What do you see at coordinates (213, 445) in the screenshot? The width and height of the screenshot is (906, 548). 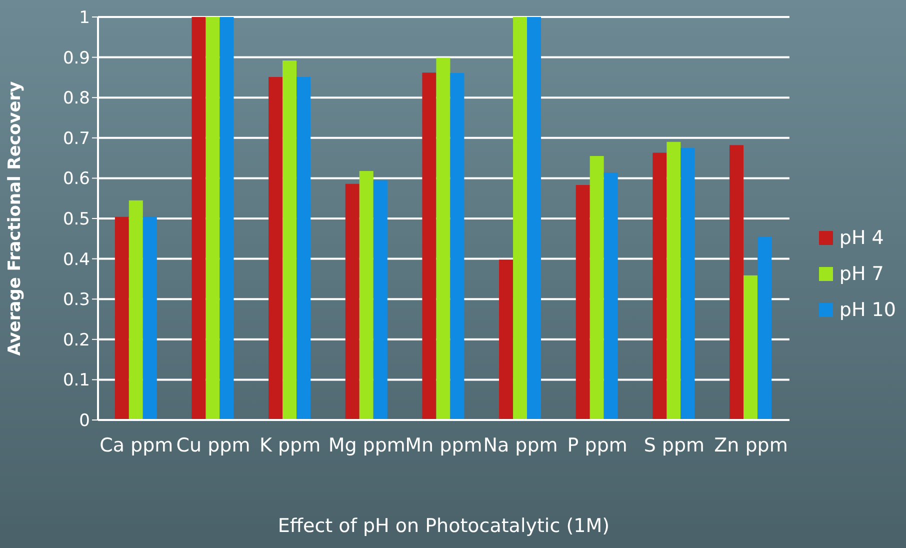 I see `x-tick-label: Cu ppm` at bounding box center [213, 445].